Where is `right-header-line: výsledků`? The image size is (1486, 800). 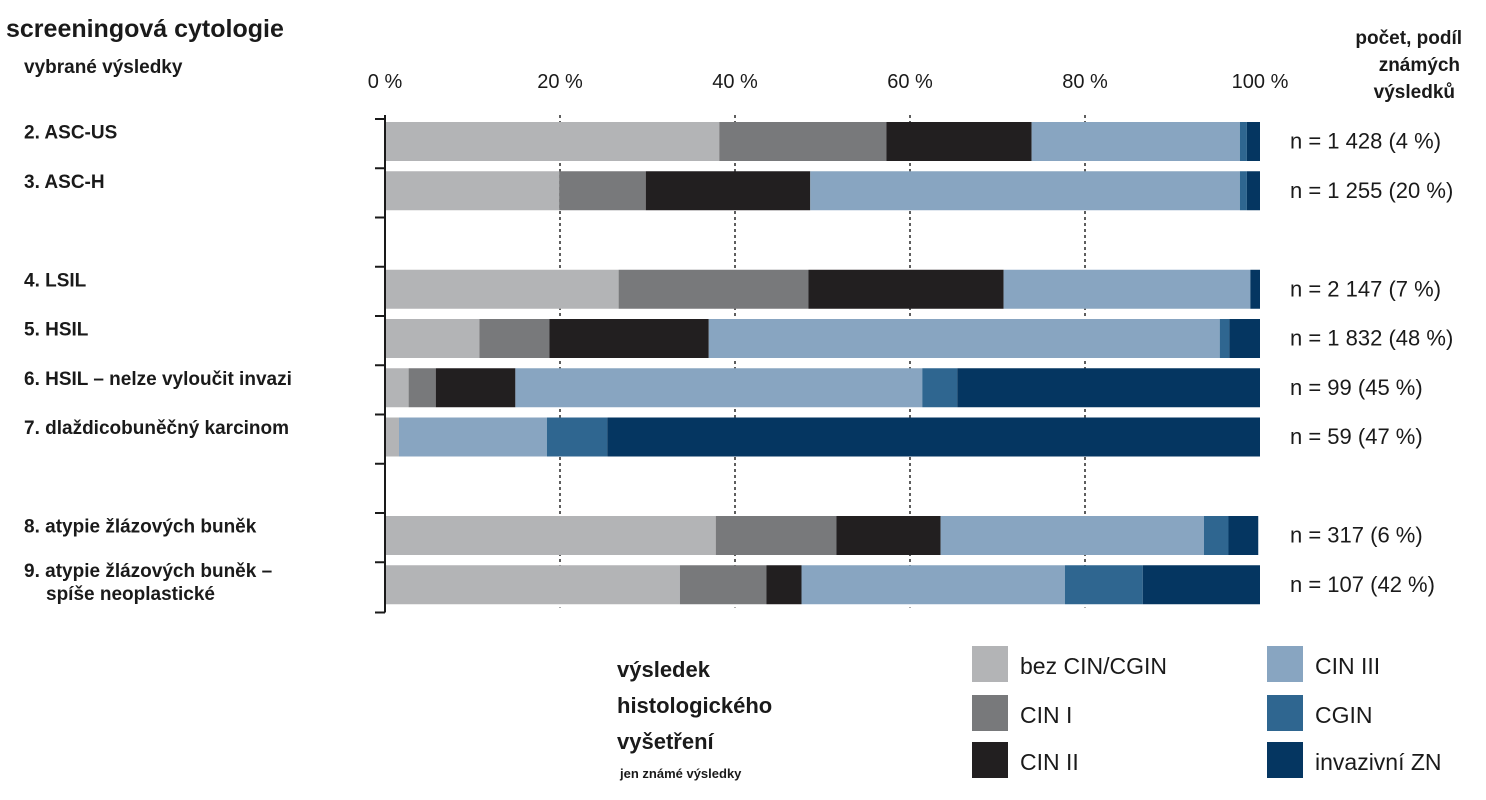
right-header-line: výsledků is located at coordinates (1414, 92).